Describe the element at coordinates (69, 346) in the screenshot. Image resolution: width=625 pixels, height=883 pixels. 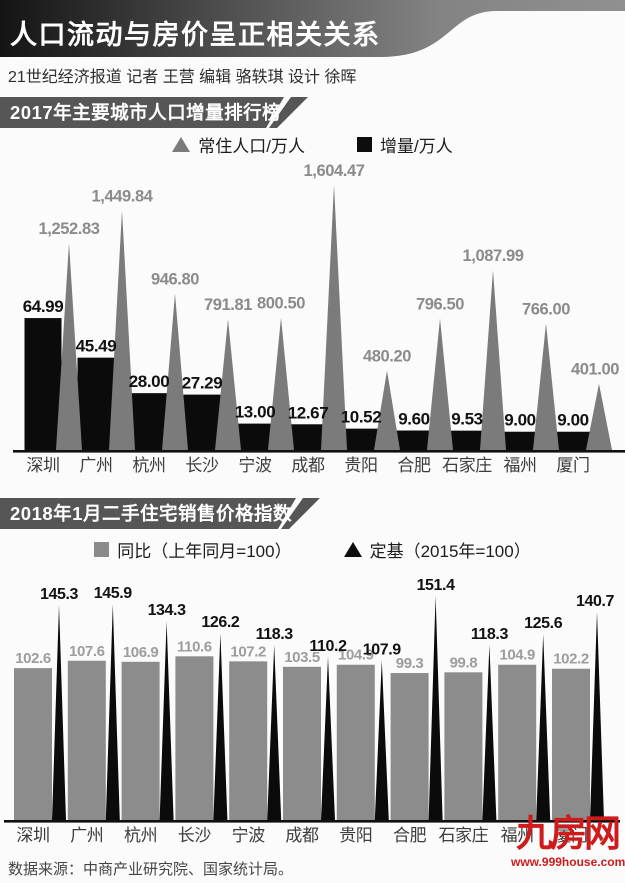
I see `triangle-深圳` at that location.